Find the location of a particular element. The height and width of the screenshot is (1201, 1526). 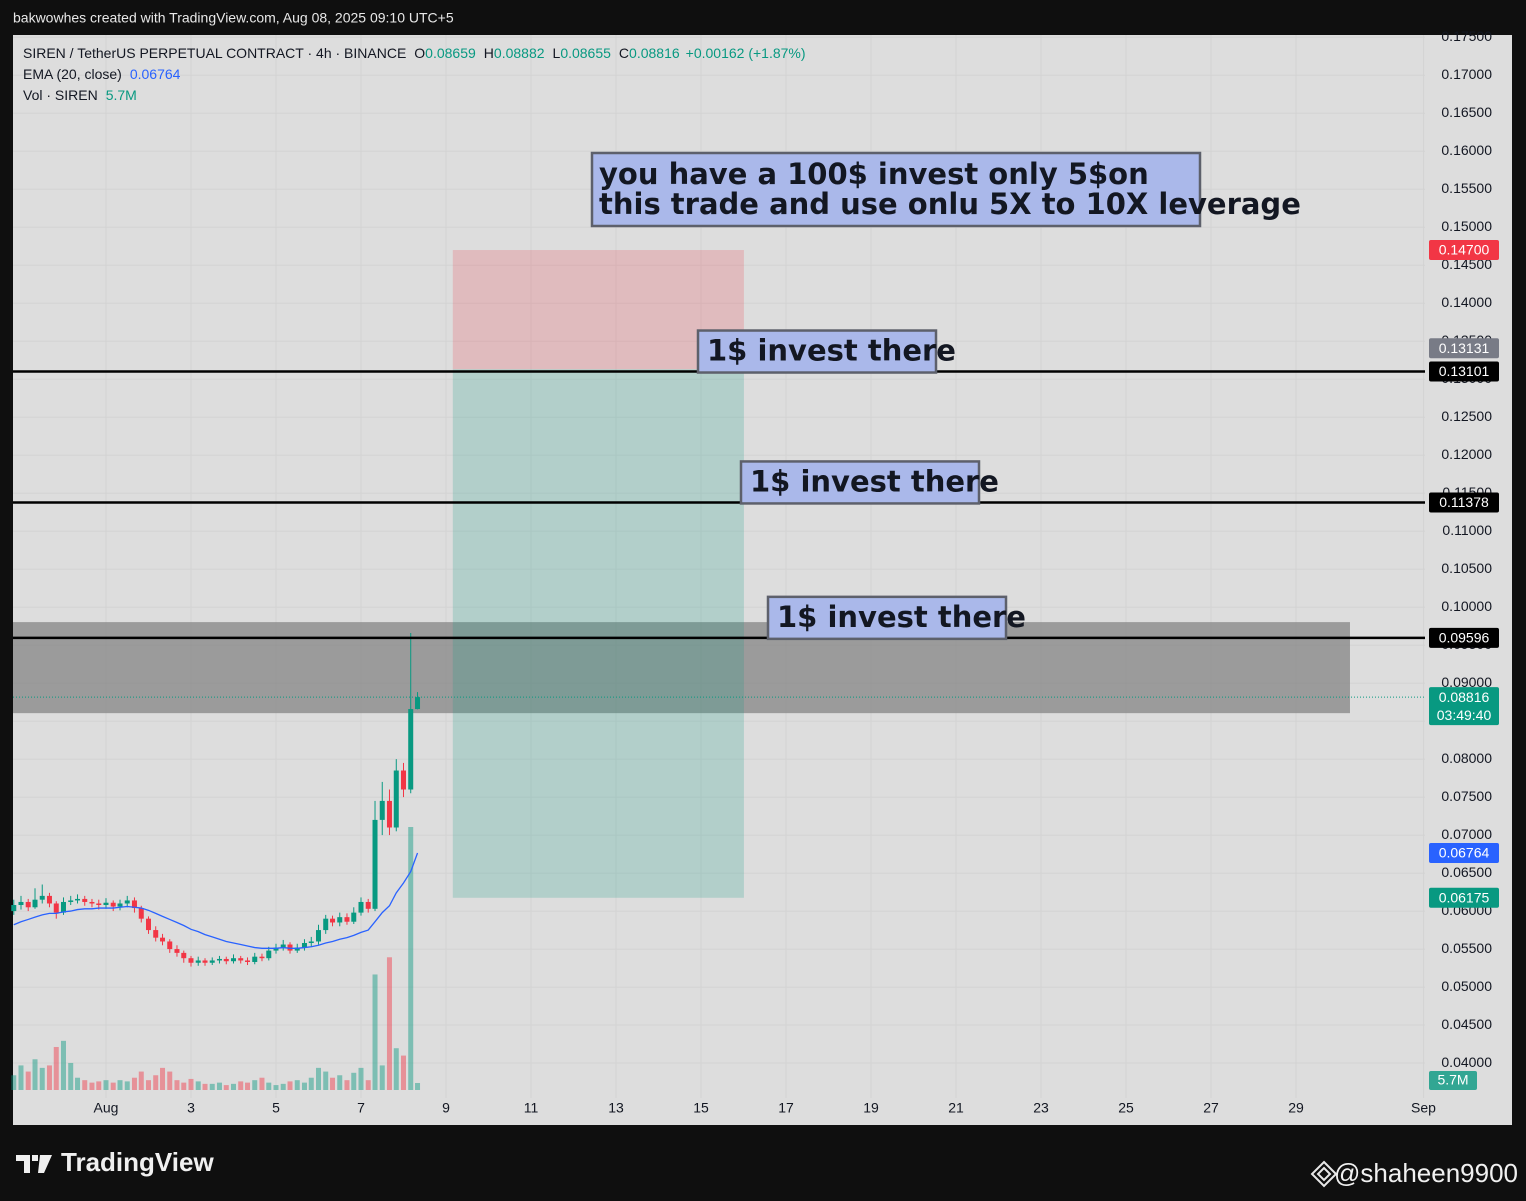

logo-text: TradingView is located at coordinates (137, 1162).